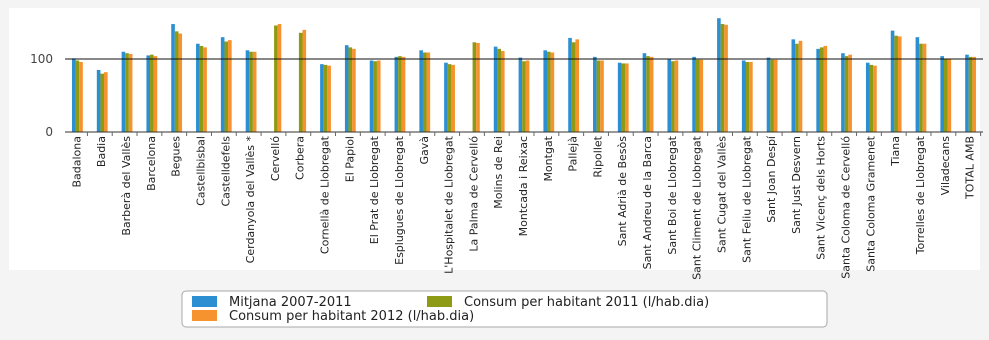  Describe the element at coordinates (424, 150) in the screenshot. I see `category-label: Gavà` at that location.